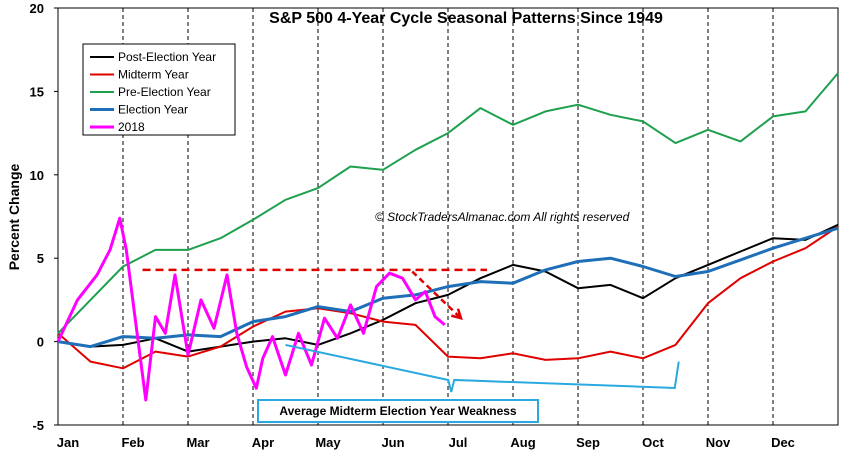 The height and width of the screenshot is (456, 858). What do you see at coordinates (132, 442) in the screenshot?
I see `x-tick-label: Feb` at bounding box center [132, 442].